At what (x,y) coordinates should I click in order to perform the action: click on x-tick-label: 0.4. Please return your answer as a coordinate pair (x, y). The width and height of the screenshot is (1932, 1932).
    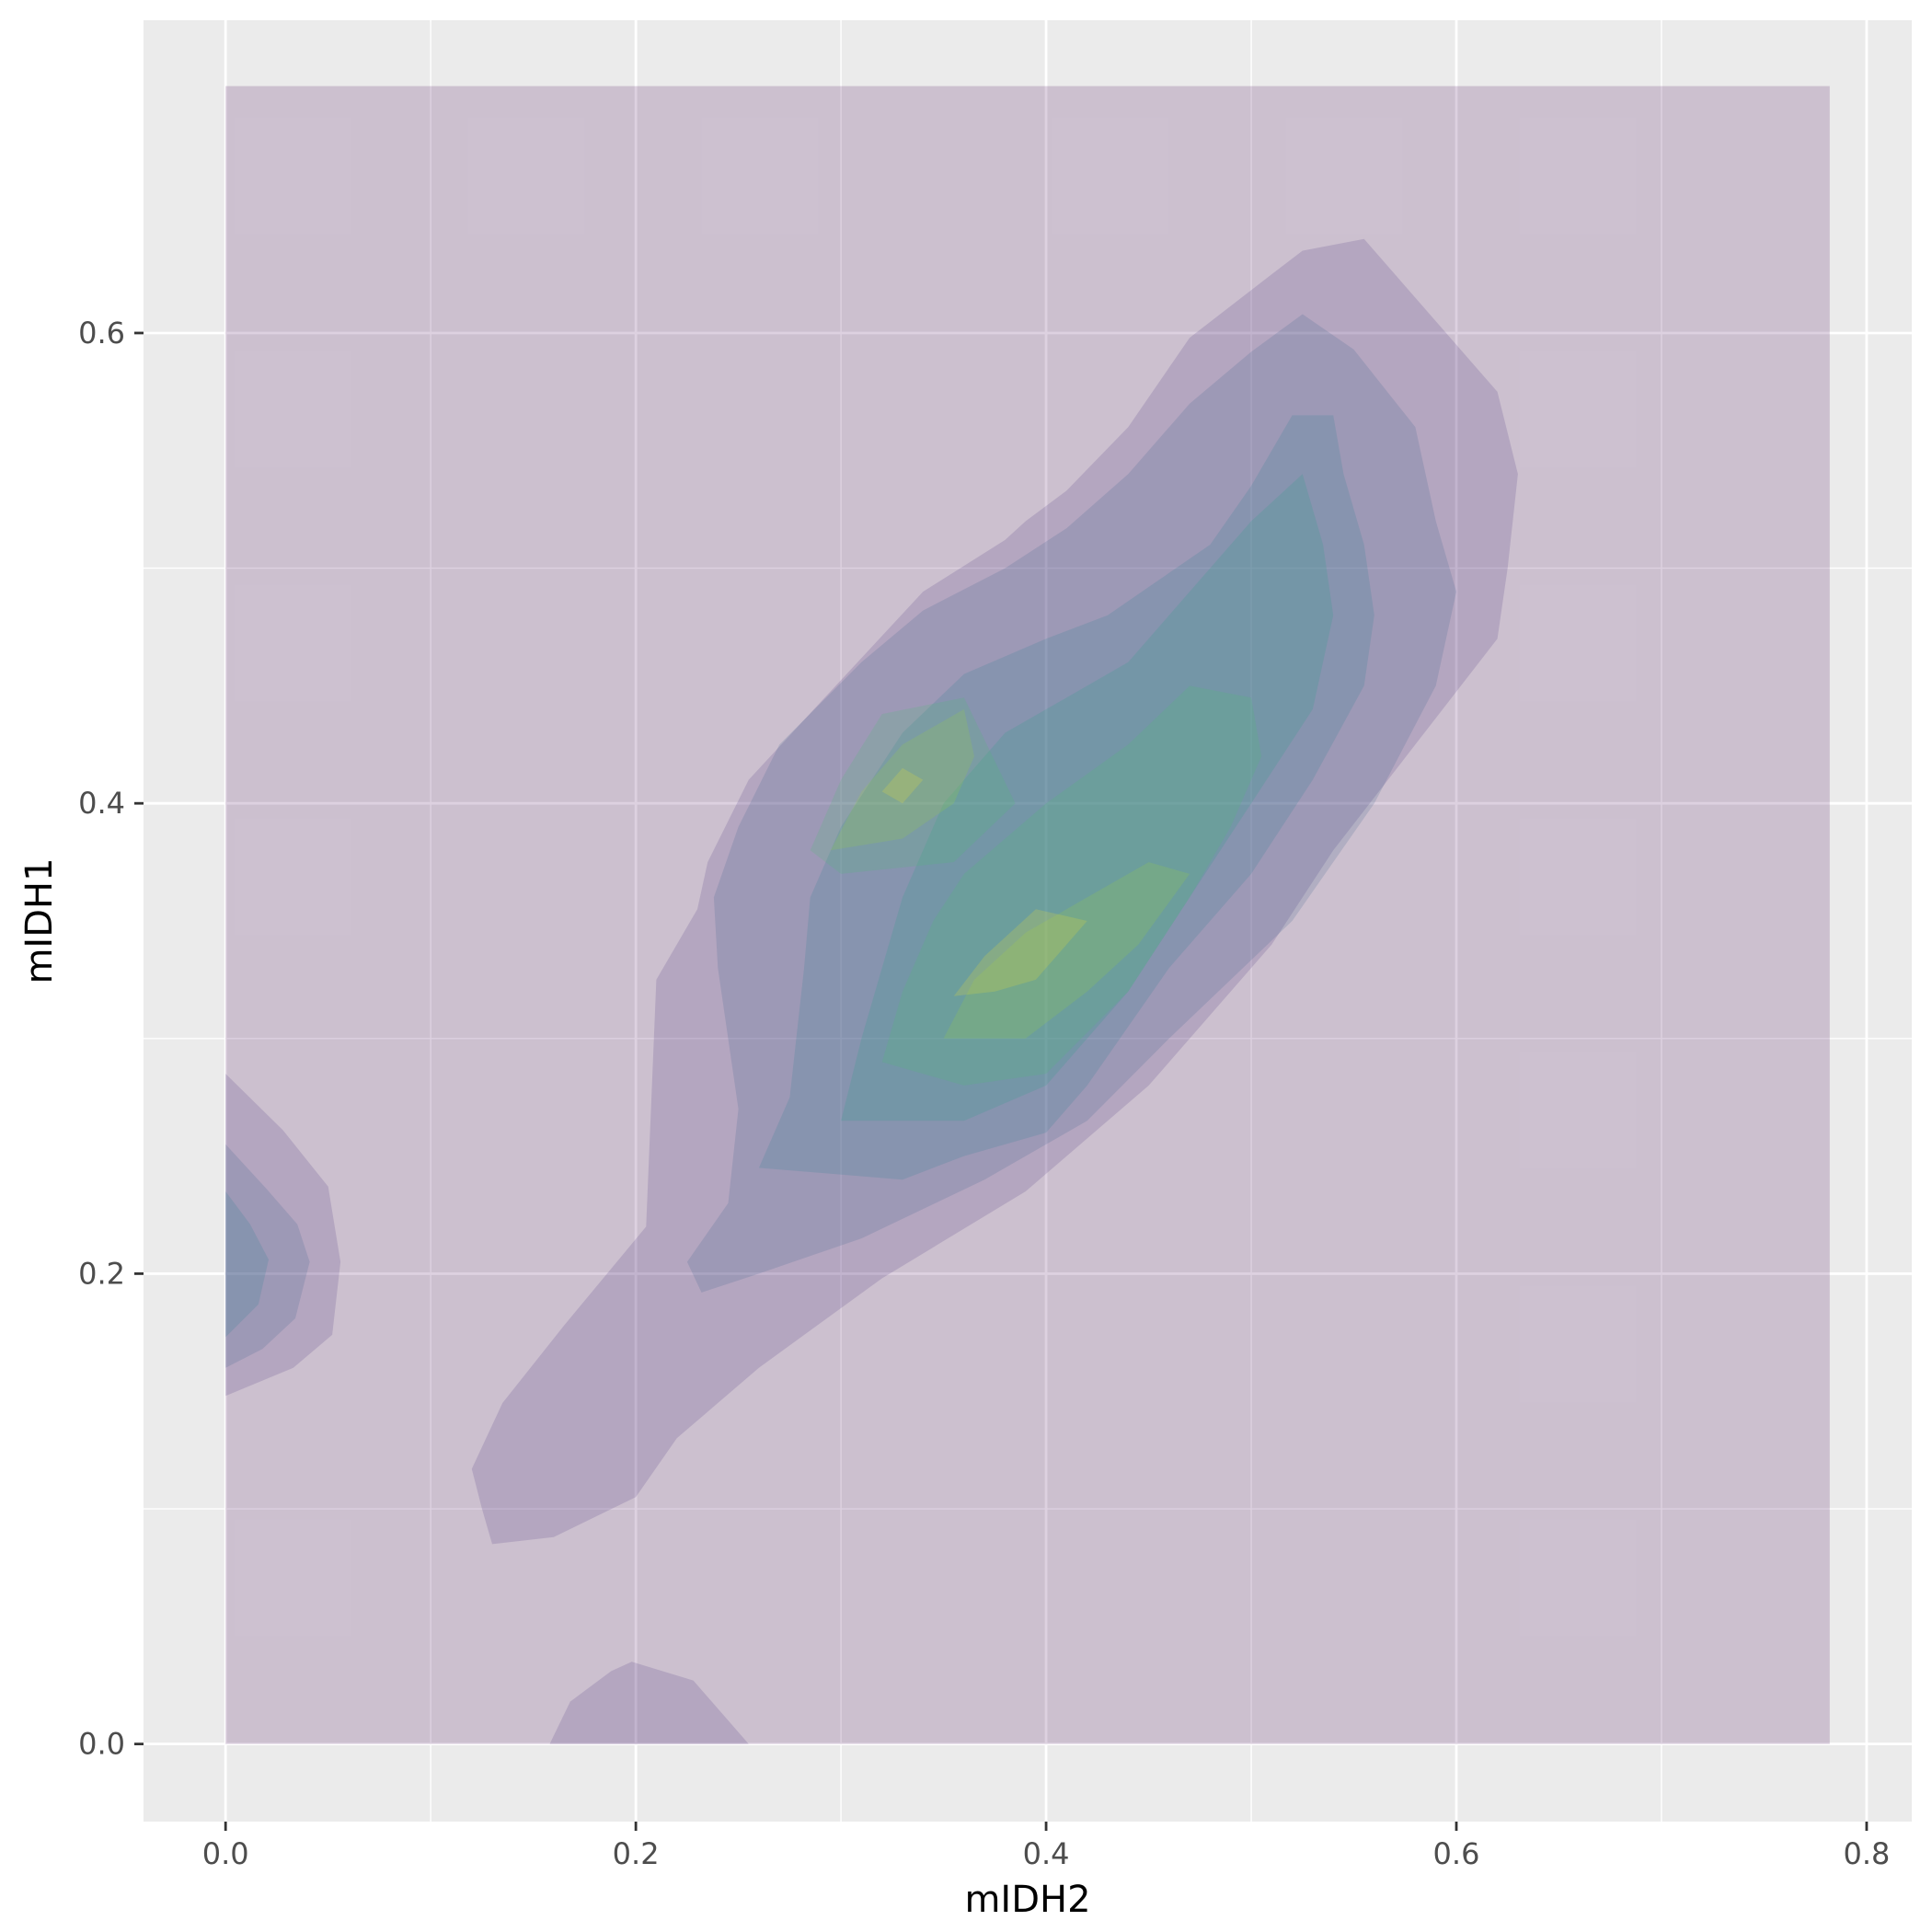
    Looking at the image, I should click on (1046, 1853).